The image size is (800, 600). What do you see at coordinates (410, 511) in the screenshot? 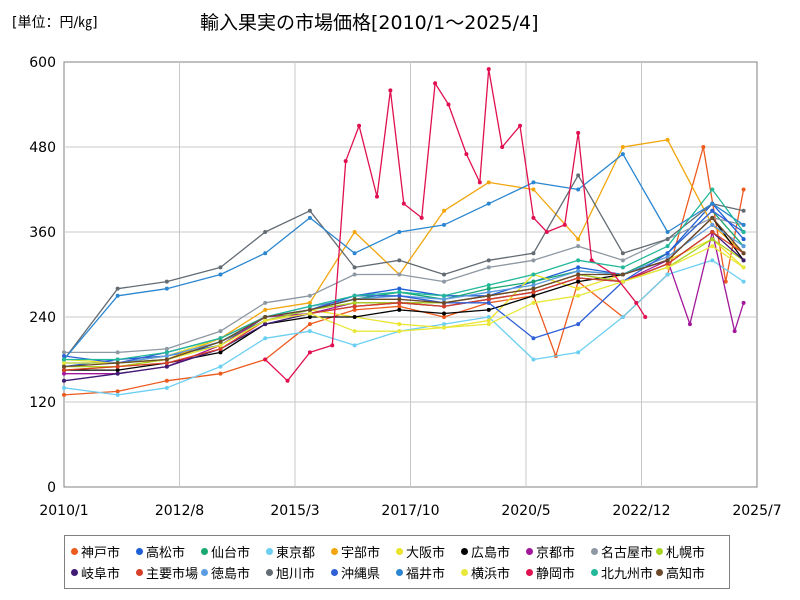
I see `x-tick-label: 2017/10` at bounding box center [410, 511].